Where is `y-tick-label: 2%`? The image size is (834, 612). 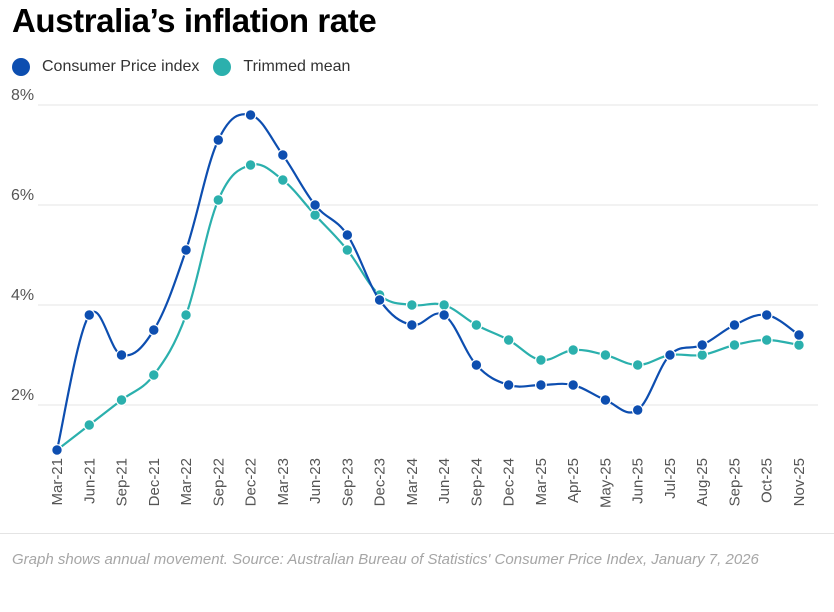 y-tick-label: 2% is located at coordinates (22, 395).